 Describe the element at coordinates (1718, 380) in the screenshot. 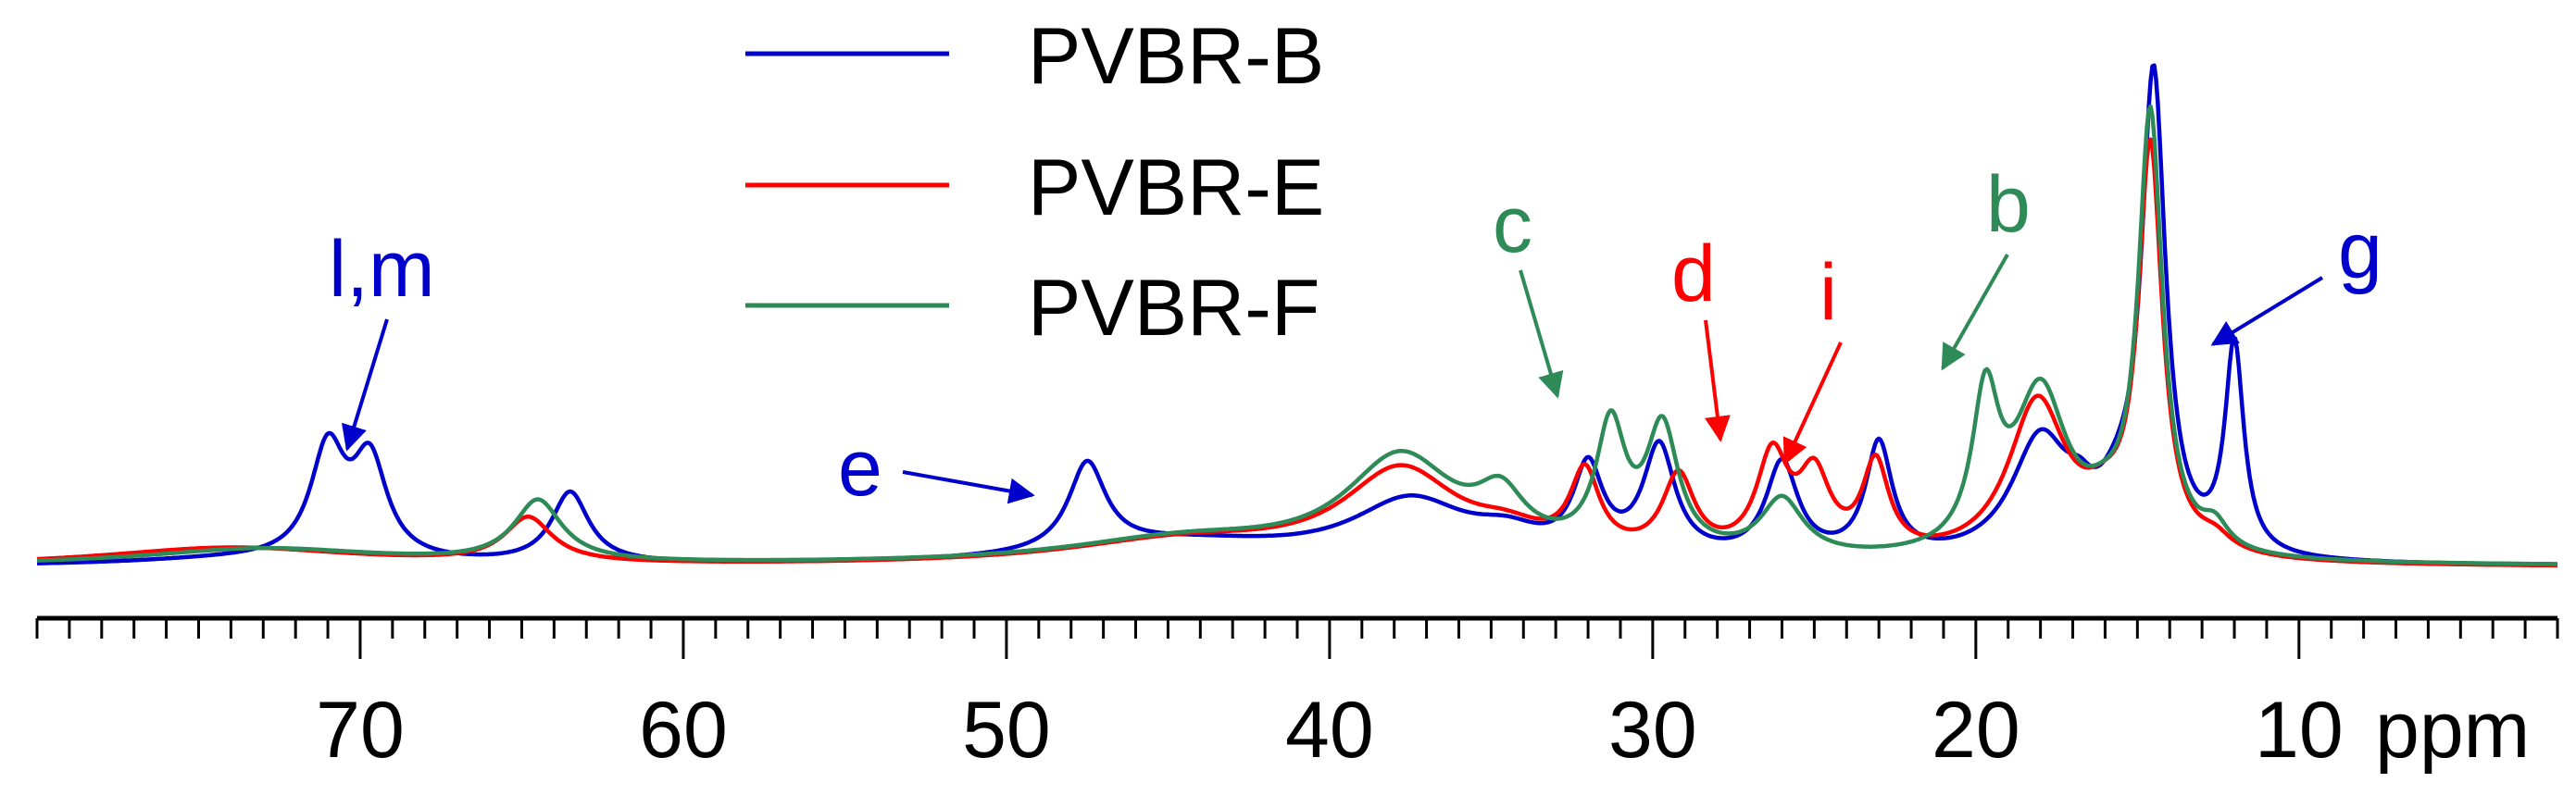

I see `annotation-arrow-d` at that location.